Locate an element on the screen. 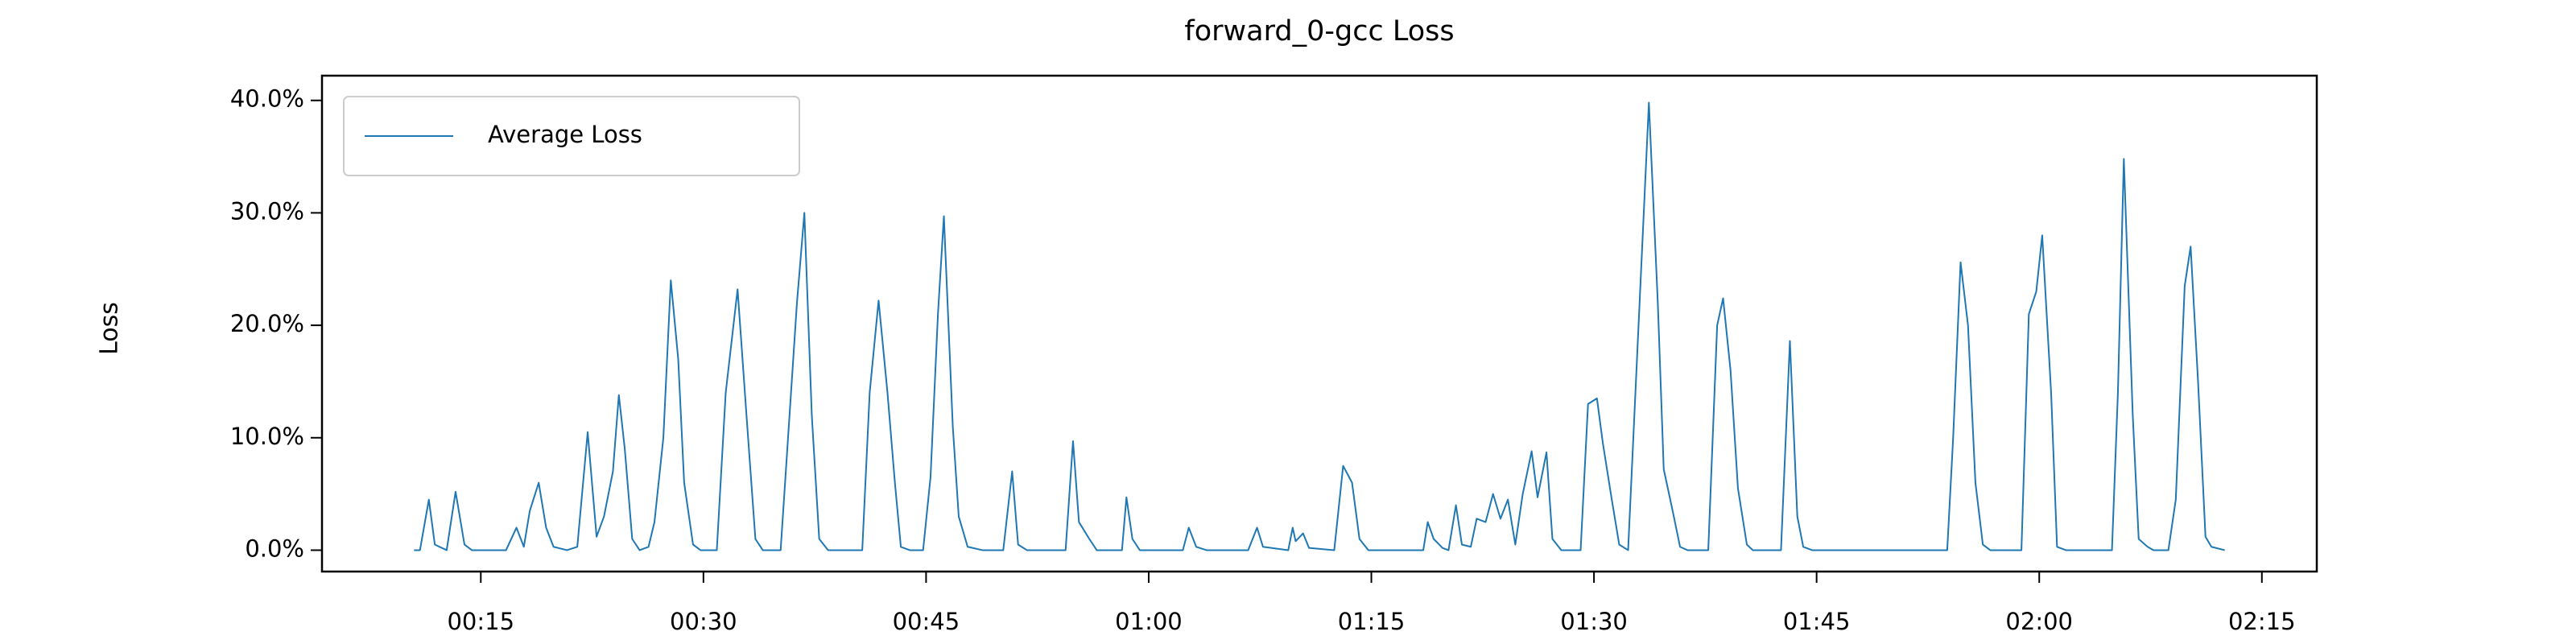 The image size is (2576, 644). x-tick-label: 00:15 is located at coordinates (480, 621).